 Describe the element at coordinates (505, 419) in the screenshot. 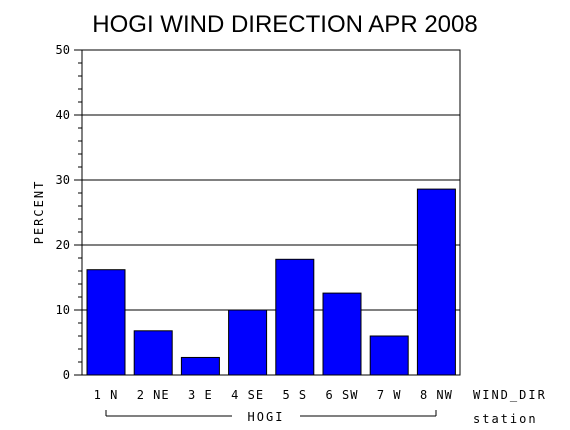

I see `group-axis-label: station` at that location.